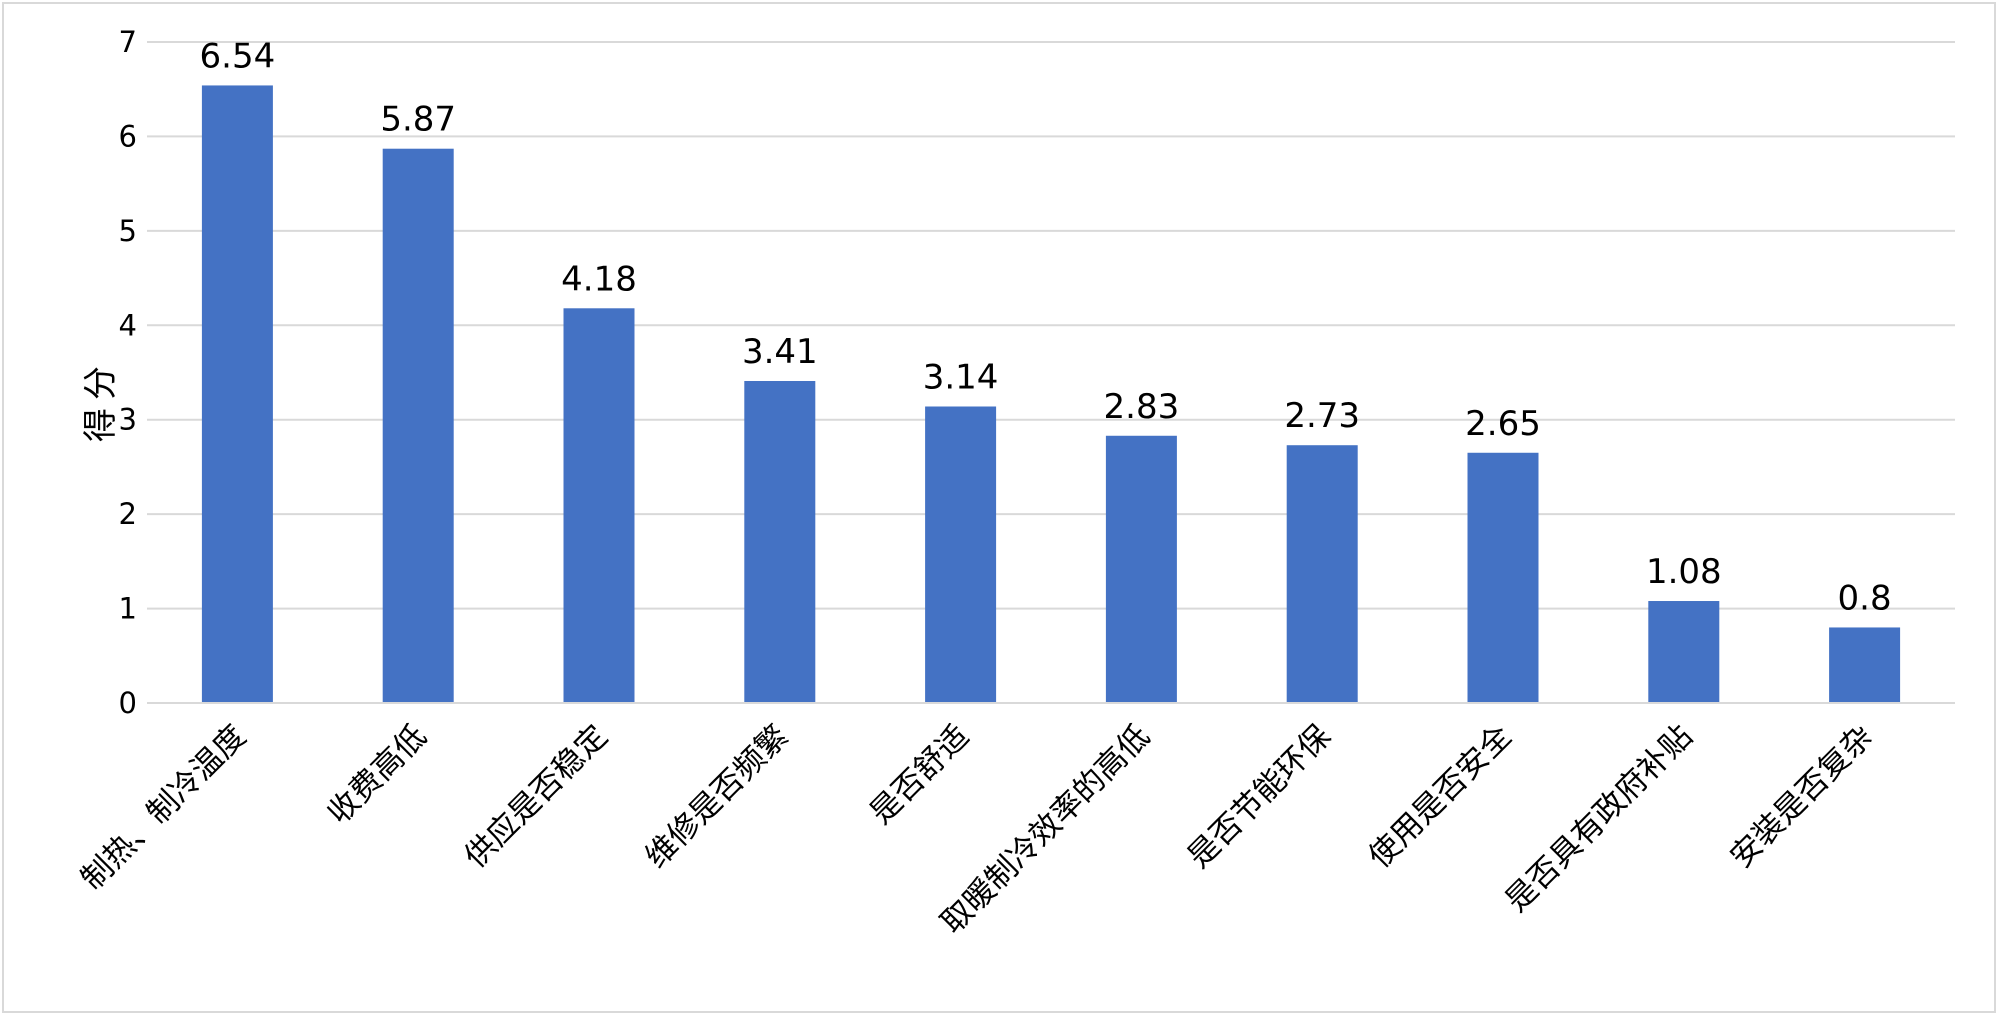 This screenshot has height=1017, width=2000. I want to click on y-tick-label: 7, so click(128, 42).